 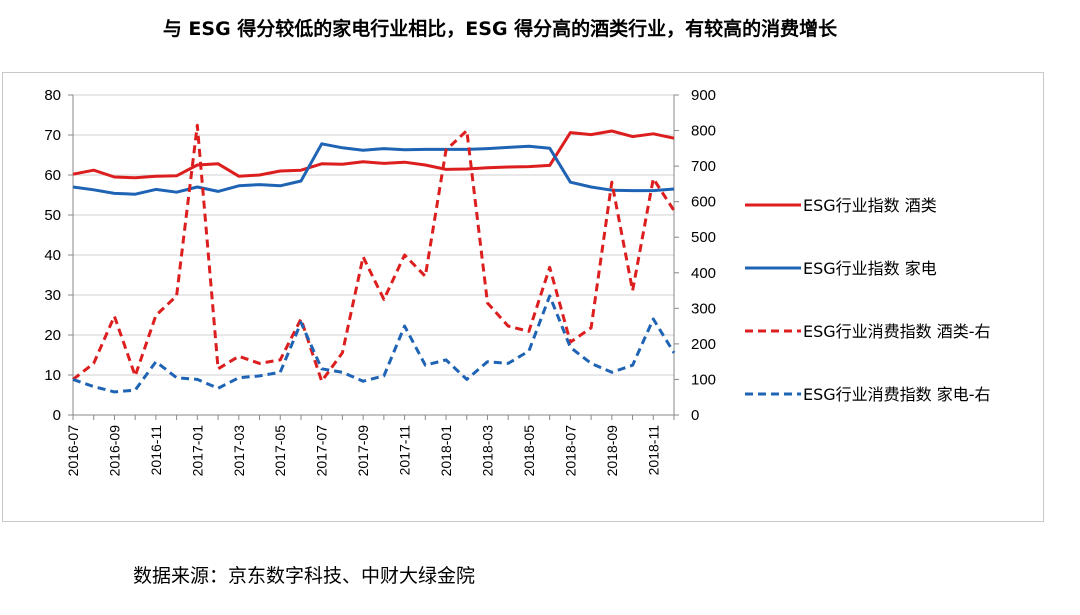 I want to click on legend-label-3: ESG行业消费指数 酒类-右, so click(x=897, y=331).